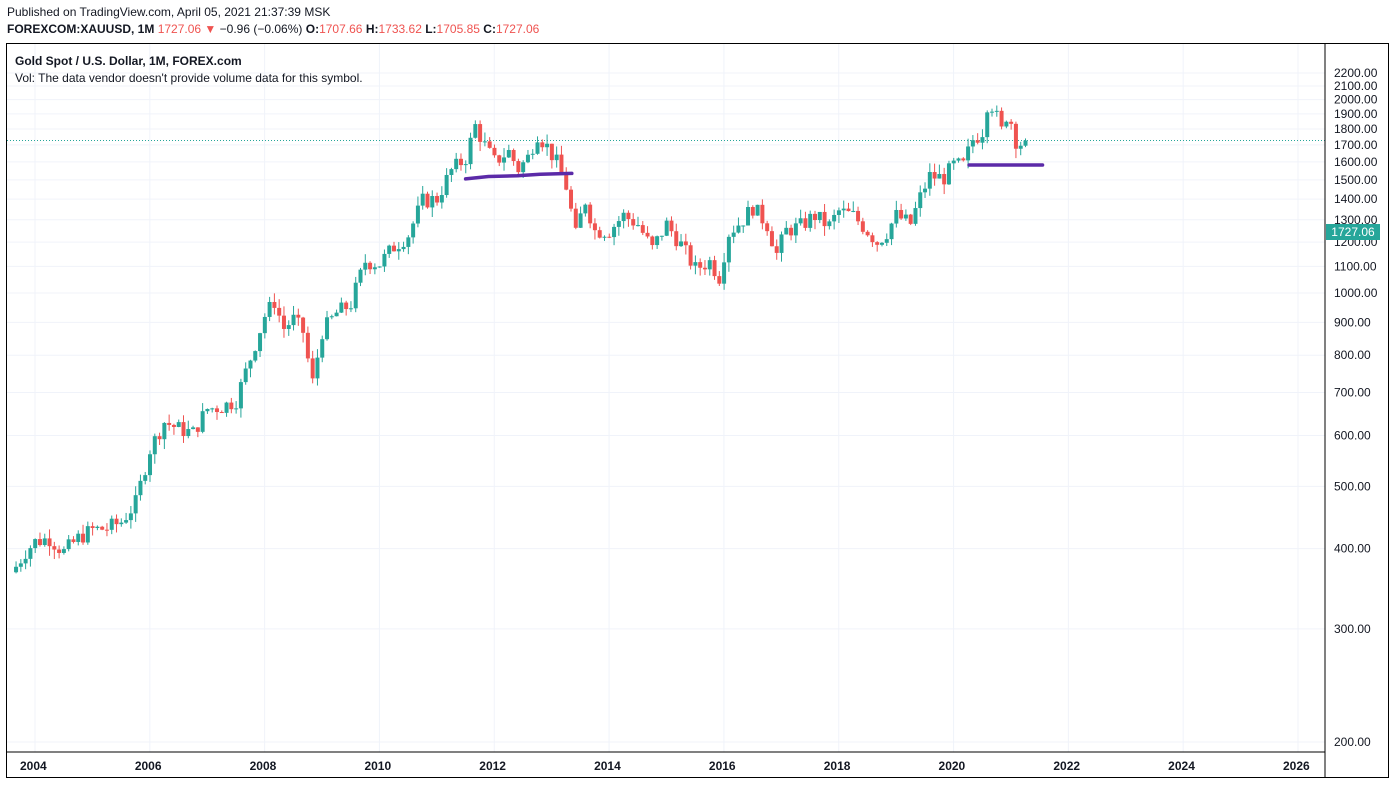 The width and height of the screenshot is (1396, 785). Describe the element at coordinates (1356, 293) in the screenshot. I see `price-tick-label: 1000.00` at that location.